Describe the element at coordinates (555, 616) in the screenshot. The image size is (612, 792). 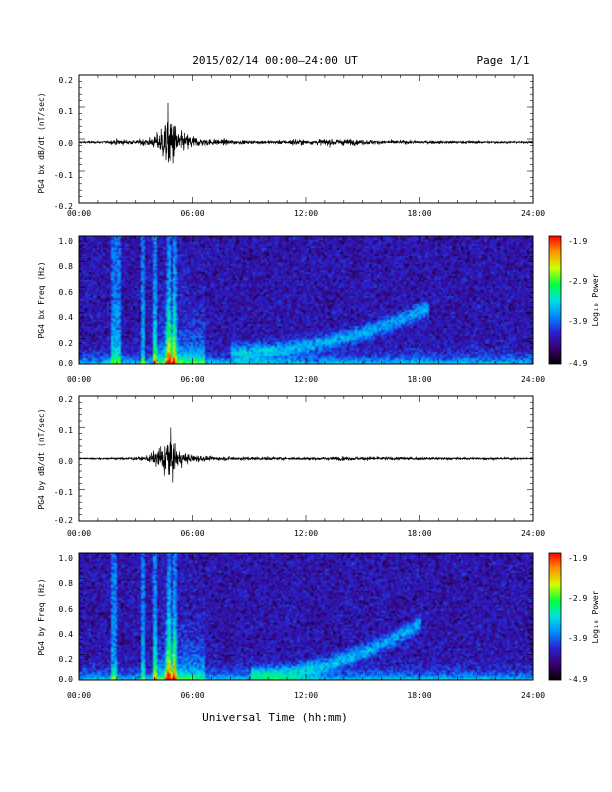
I see `colorbar-by-gradient` at that location.